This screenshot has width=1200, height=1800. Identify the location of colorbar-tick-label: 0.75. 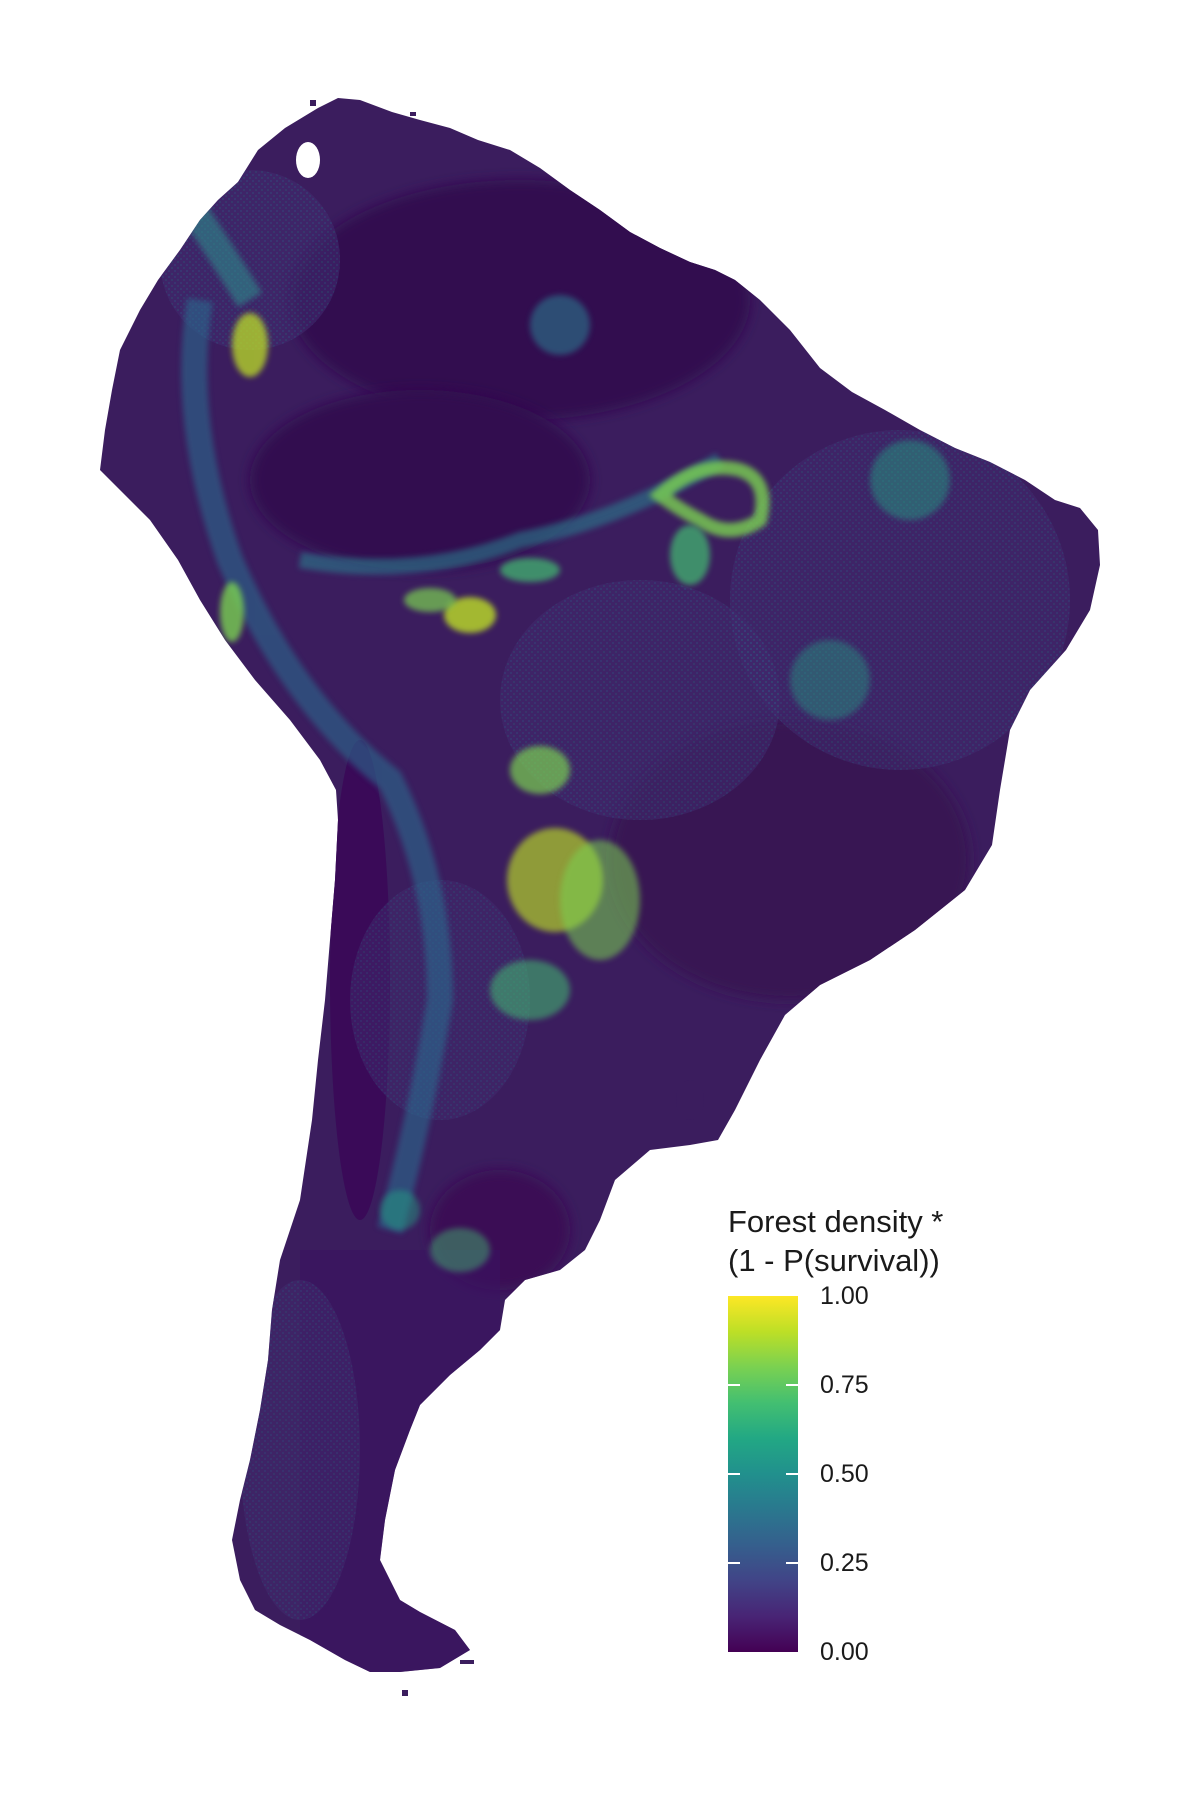
(844, 1385).